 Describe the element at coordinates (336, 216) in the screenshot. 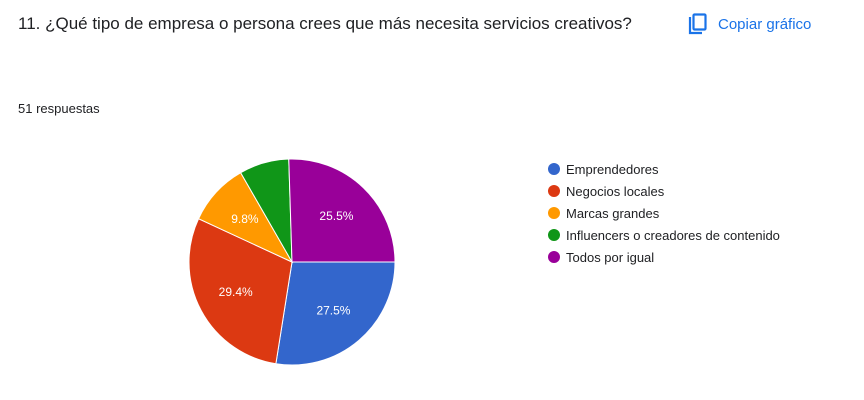

I see `slice-label: 25.5%` at that location.